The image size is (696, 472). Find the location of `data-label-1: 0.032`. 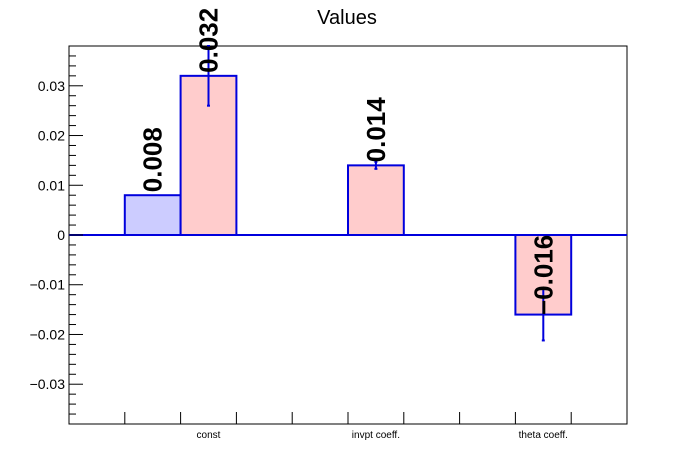

data-label-1: 0.032 is located at coordinates (209, 40).